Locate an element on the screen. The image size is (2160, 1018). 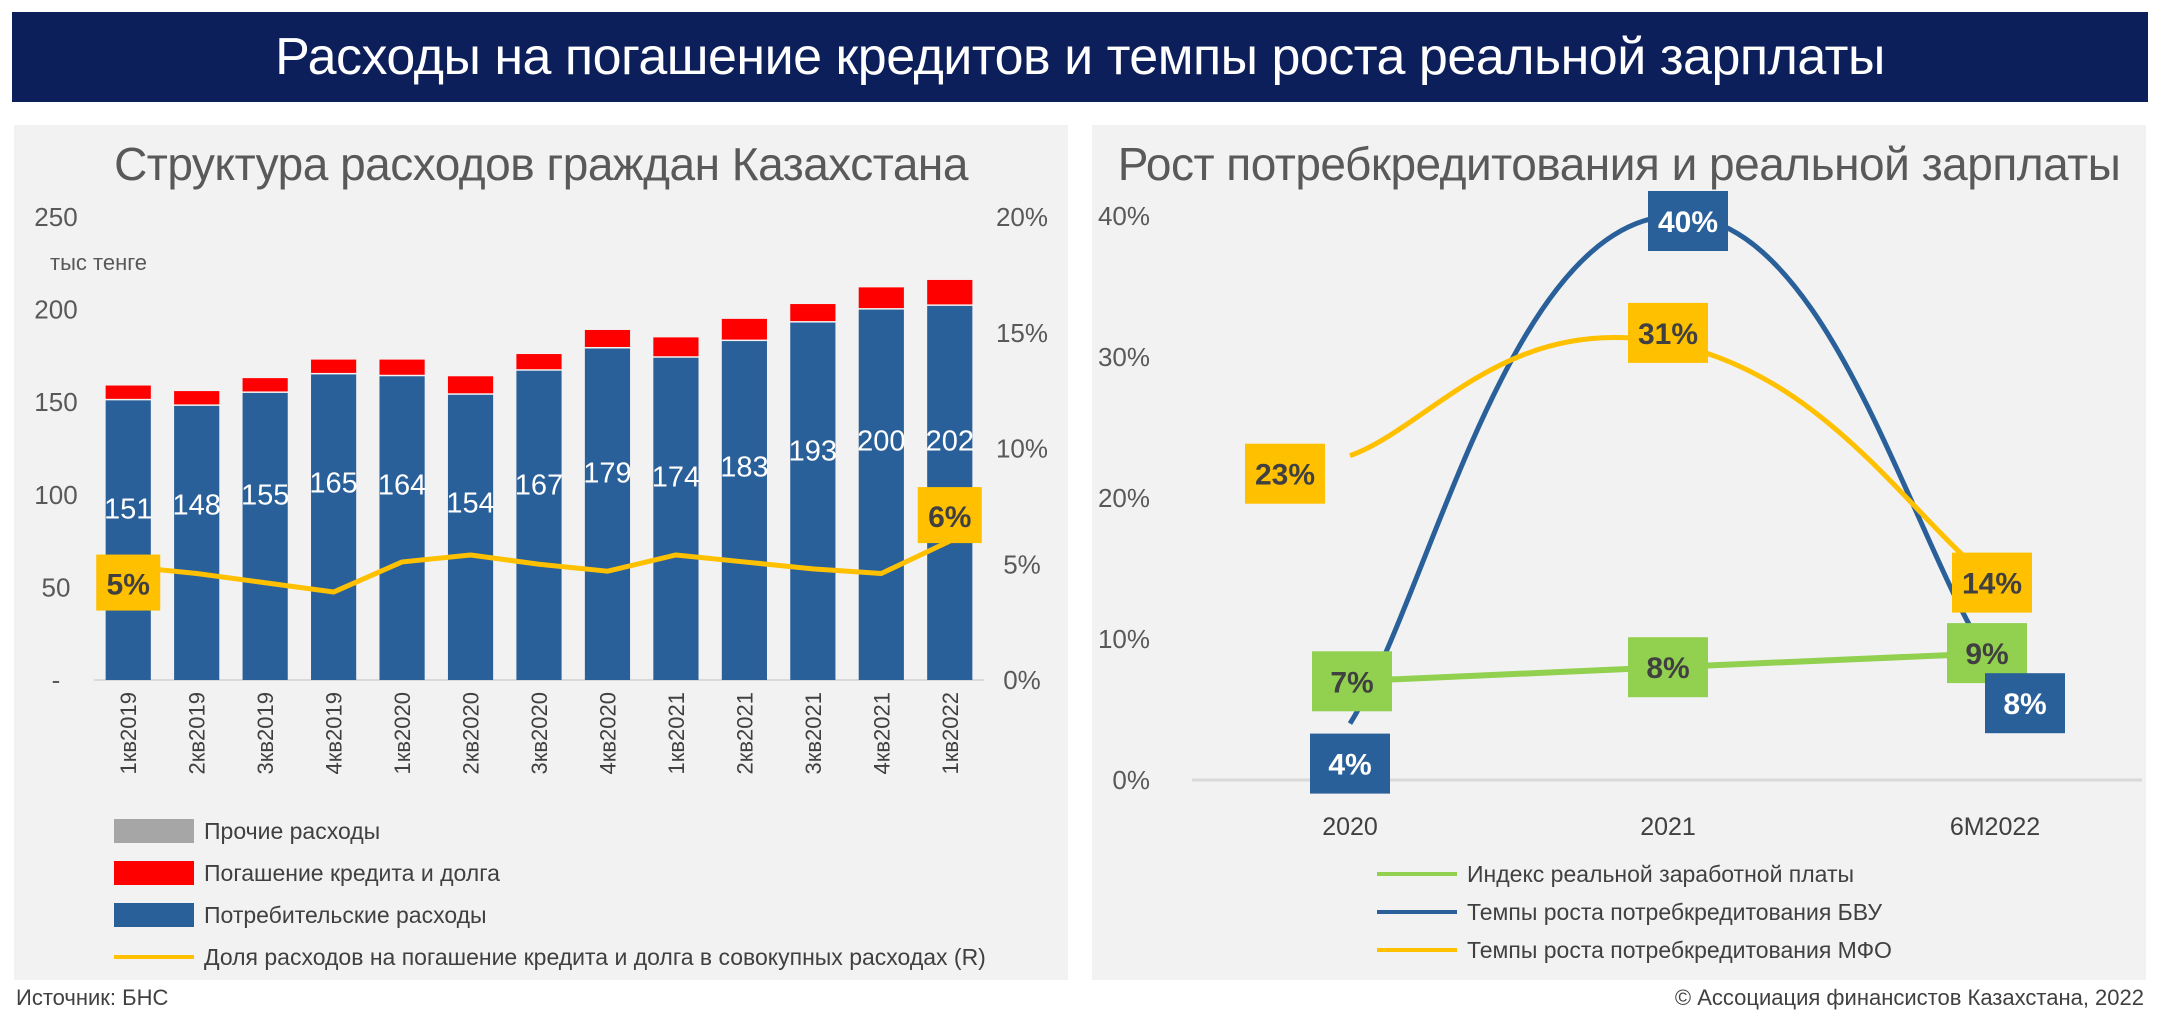
legend-label: Индекс реальной заработной платы is located at coordinates (1661, 873).